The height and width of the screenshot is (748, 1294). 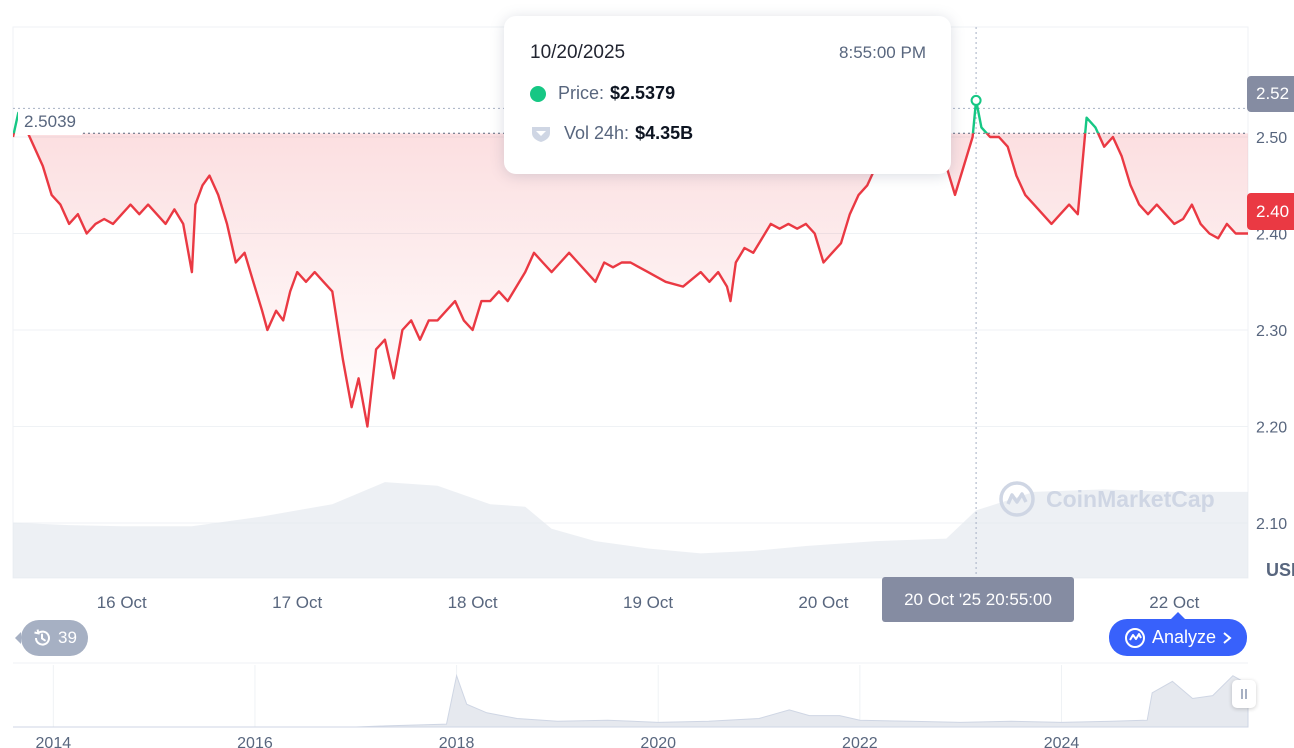 What do you see at coordinates (457, 741) in the screenshot?
I see `navigator-tick-label: 2018` at bounding box center [457, 741].